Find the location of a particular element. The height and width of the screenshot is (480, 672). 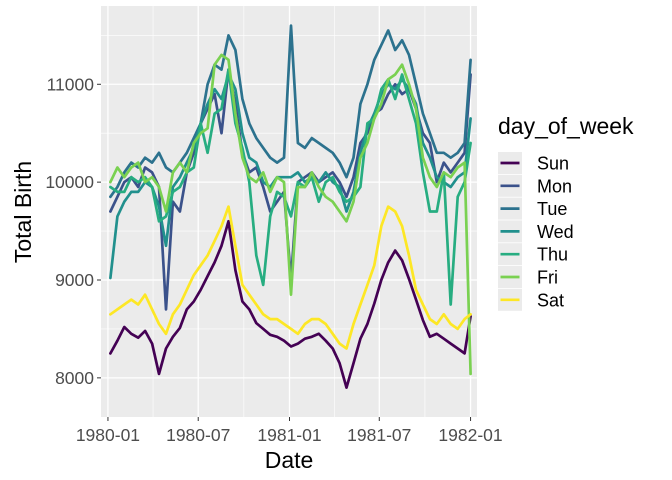

legend-label-sun: Sun is located at coordinates (553, 164).